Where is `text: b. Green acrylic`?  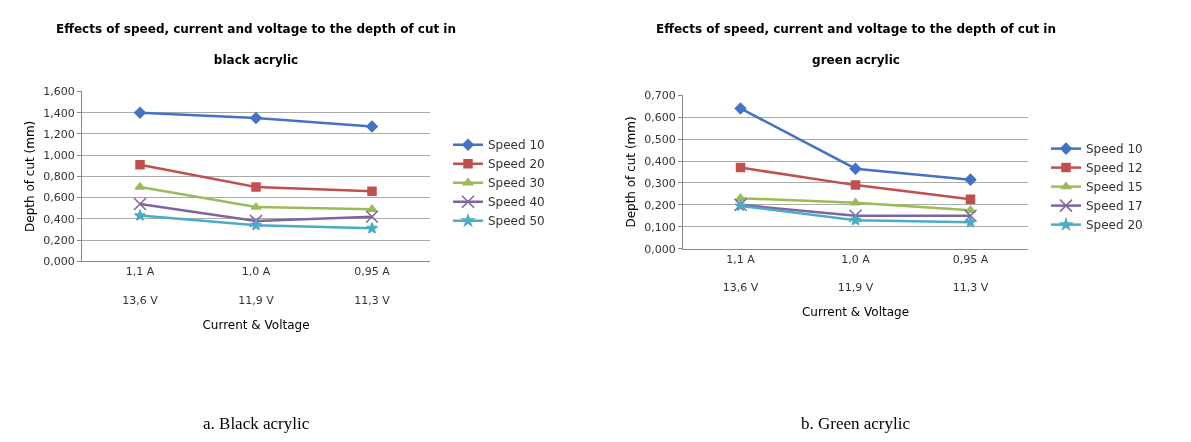 text: b. Green acrylic is located at coordinates (856, 423).